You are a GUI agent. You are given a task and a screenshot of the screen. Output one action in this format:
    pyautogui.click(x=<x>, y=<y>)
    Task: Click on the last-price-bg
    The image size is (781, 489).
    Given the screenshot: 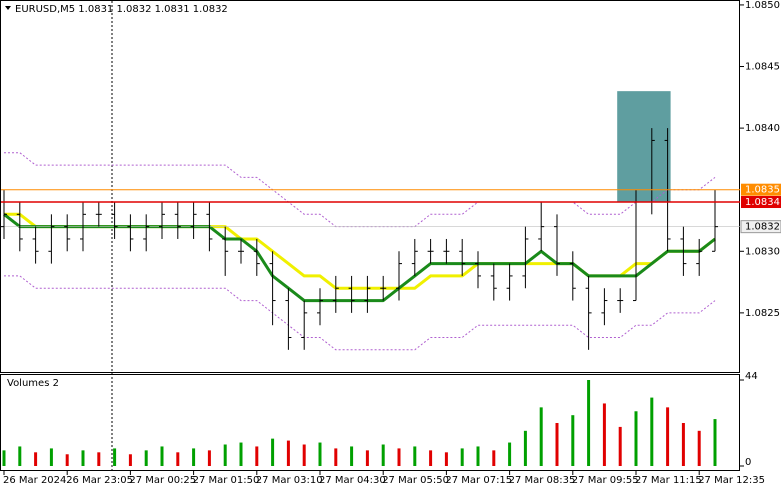 What is the action you would take?
    pyautogui.click(x=760, y=227)
    